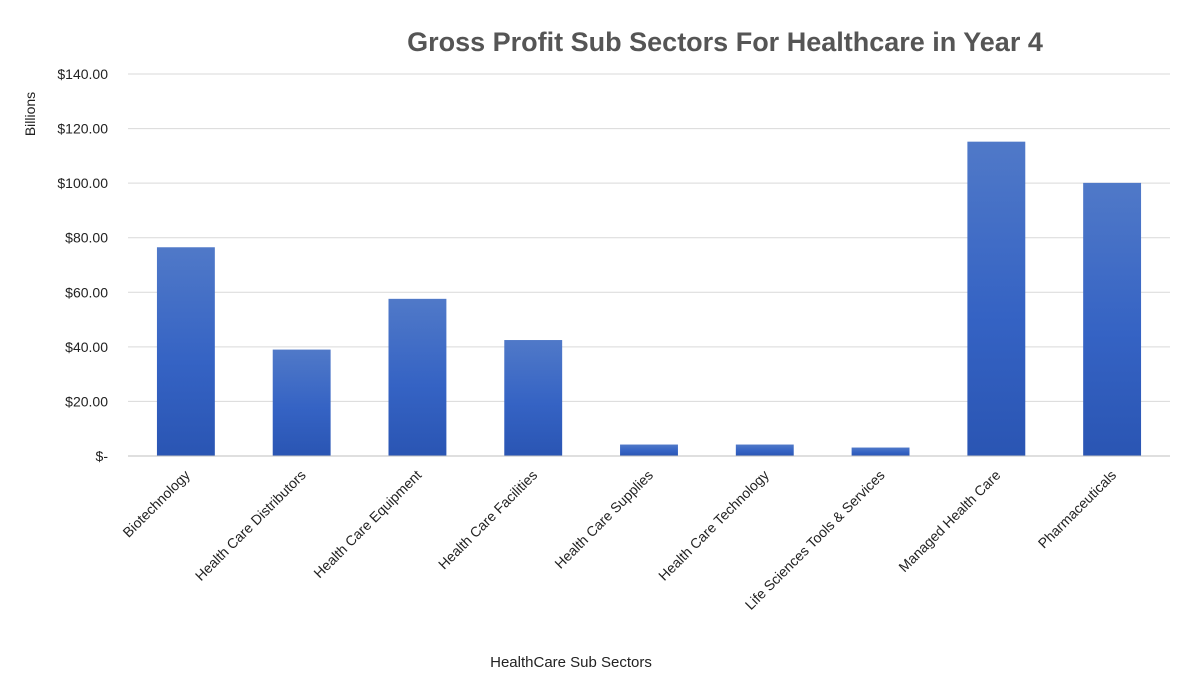 This screenshot has height=688, width=1185. I want to click on y-tick-label: $20.00, so click(86, 401).